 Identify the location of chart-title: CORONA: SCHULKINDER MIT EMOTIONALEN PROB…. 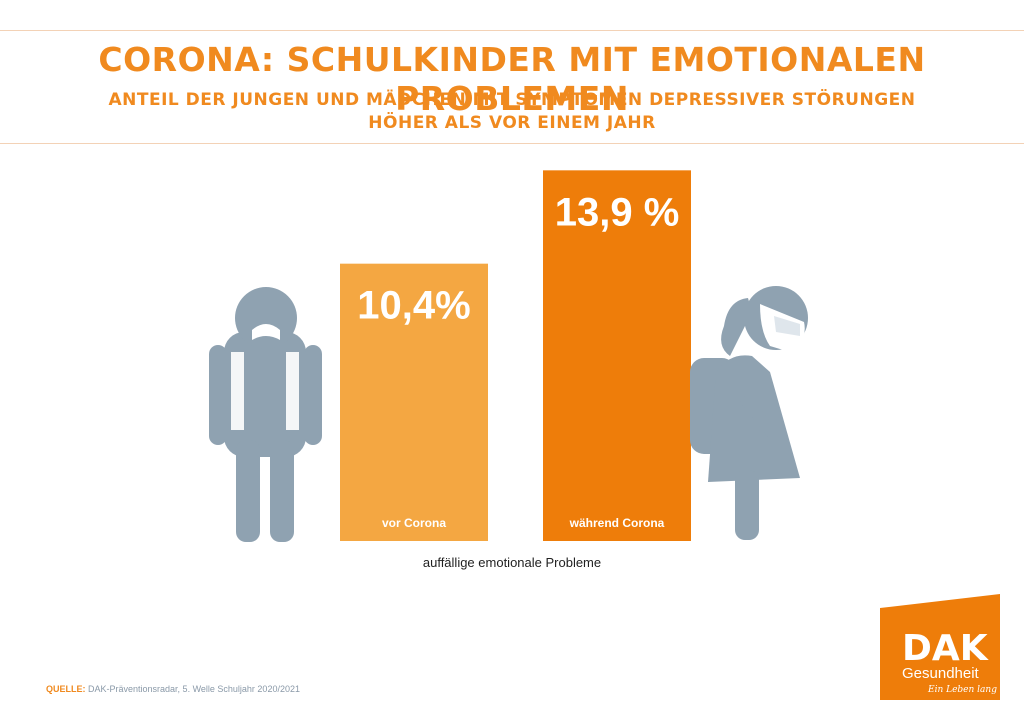
(512, 79).